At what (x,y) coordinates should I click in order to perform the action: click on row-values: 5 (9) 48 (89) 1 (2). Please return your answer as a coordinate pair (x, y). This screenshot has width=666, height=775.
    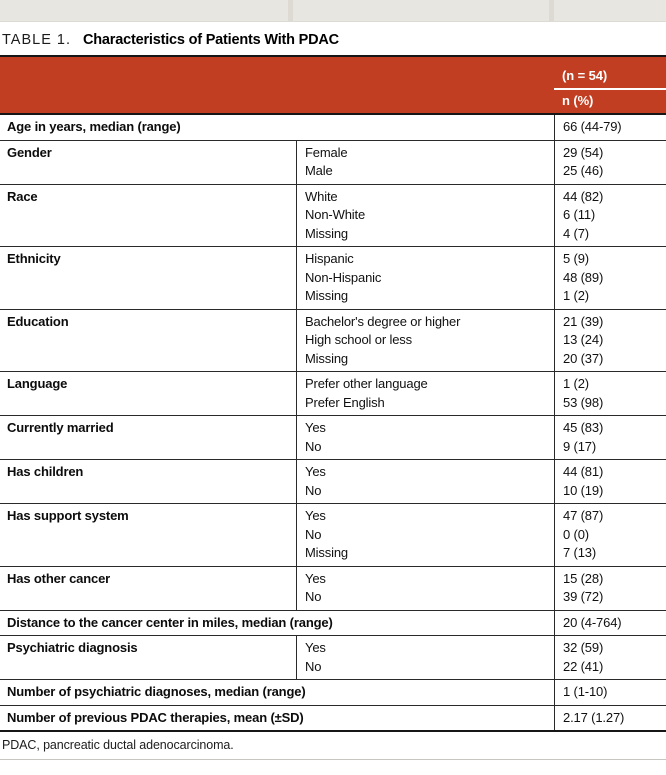
    Looking at the image, I should click on (610, 278).